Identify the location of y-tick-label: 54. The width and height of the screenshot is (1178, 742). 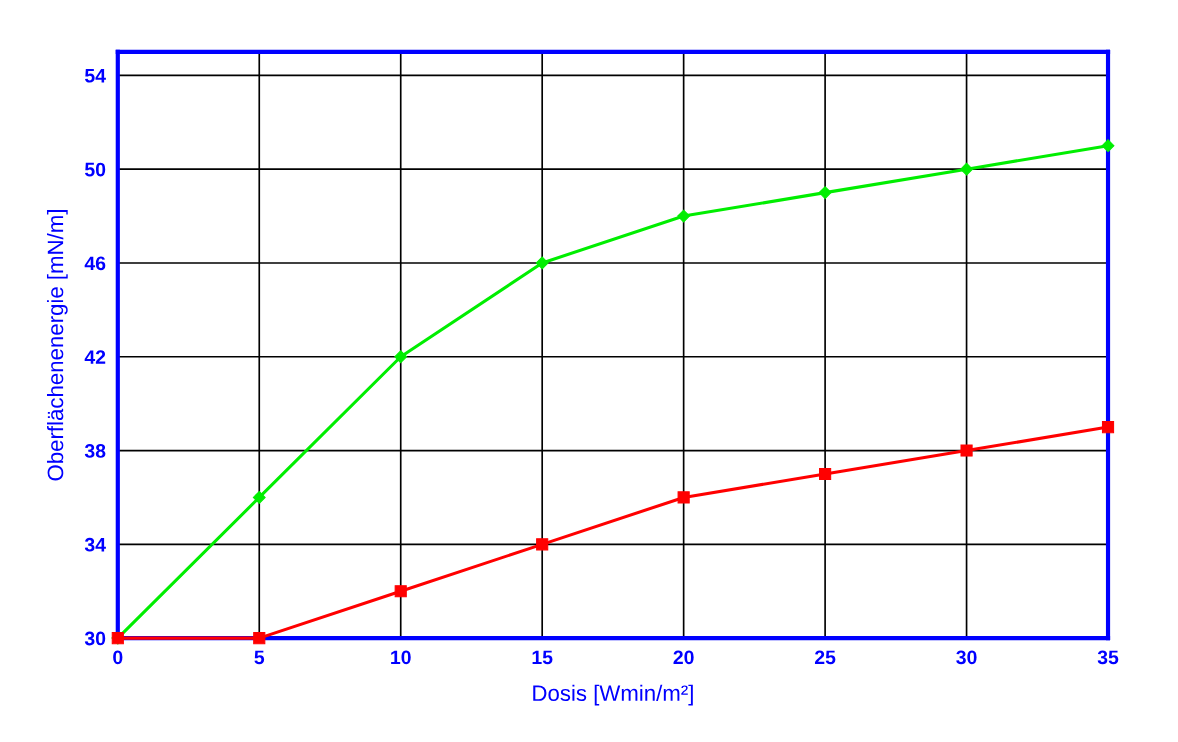
(95, 76).